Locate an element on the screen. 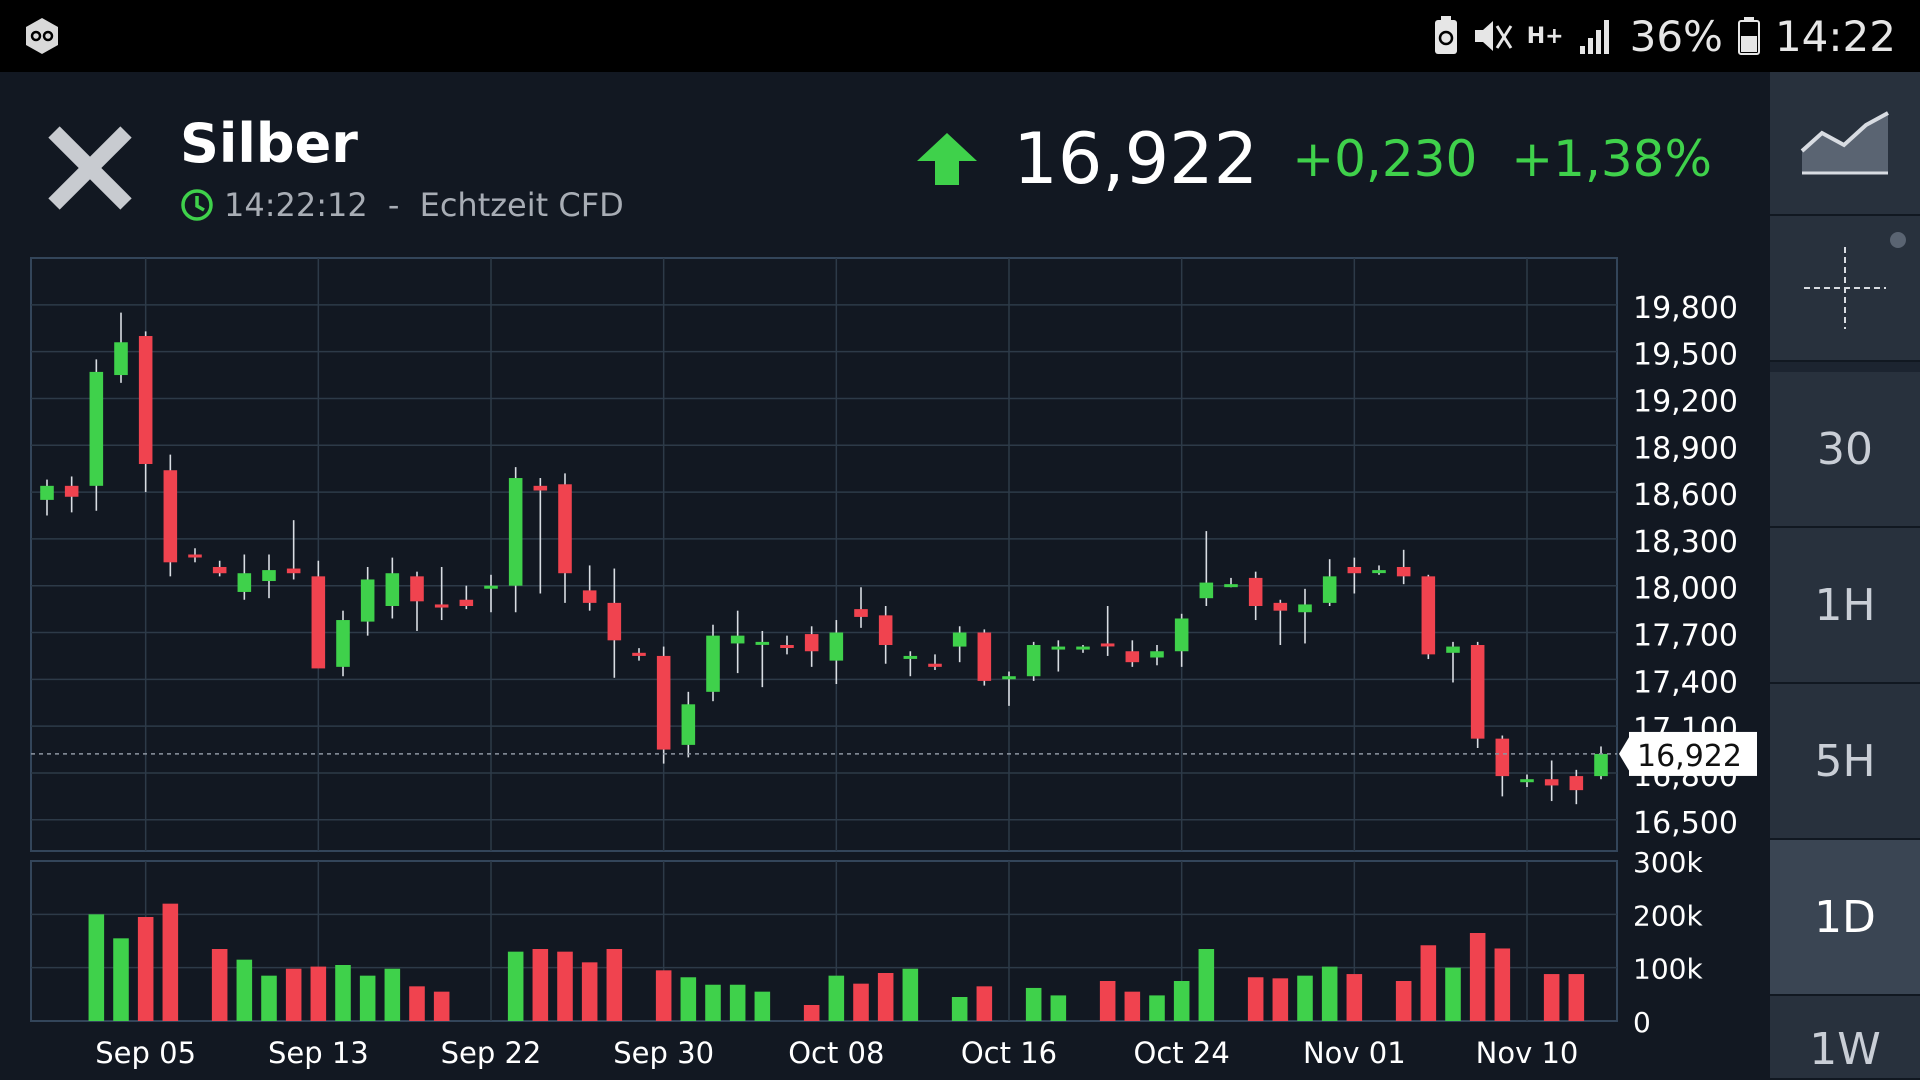 The height and width of the screenshot is (1080, 1920). volume-tick-label: 200k is located at coordinates (1668, 915).